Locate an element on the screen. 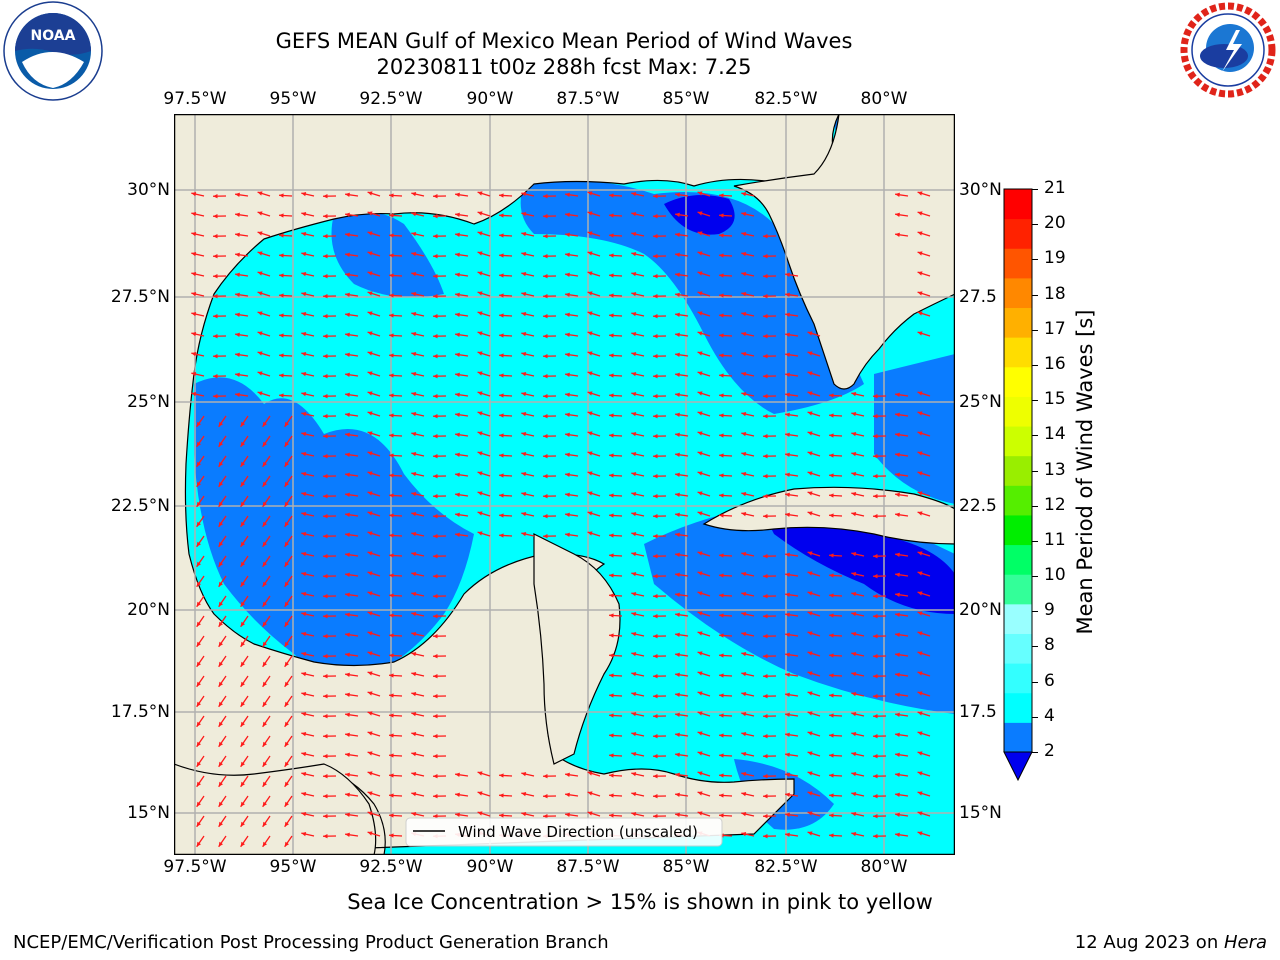 This screenshot has width=1280, height=960. colorbar-tick is located at coordinates (1035, 506).